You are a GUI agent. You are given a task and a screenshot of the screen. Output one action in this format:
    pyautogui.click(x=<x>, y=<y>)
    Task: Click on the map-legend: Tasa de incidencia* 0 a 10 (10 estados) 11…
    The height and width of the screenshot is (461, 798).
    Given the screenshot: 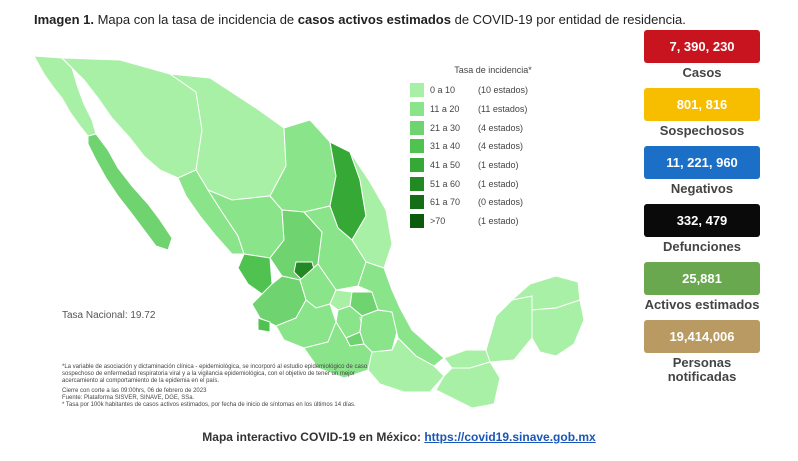 What is the action you would take?
    pyautogui.click(x=485, y=148)
    